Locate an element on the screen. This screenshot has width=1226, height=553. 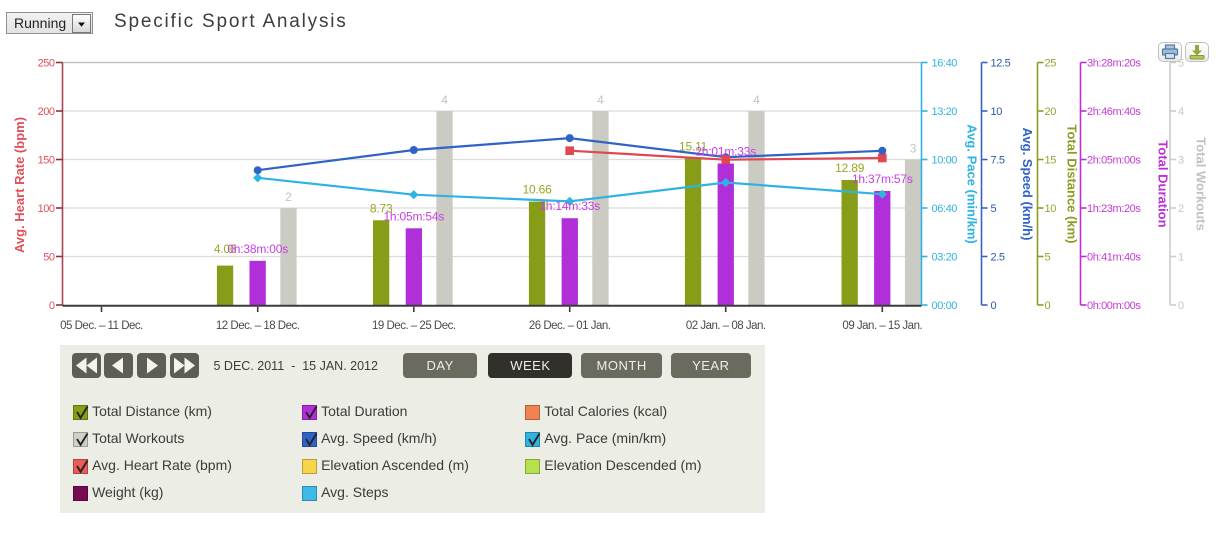
svg-text: 09 Jan. – 15 Jan. is located at coordinates (882, 326).